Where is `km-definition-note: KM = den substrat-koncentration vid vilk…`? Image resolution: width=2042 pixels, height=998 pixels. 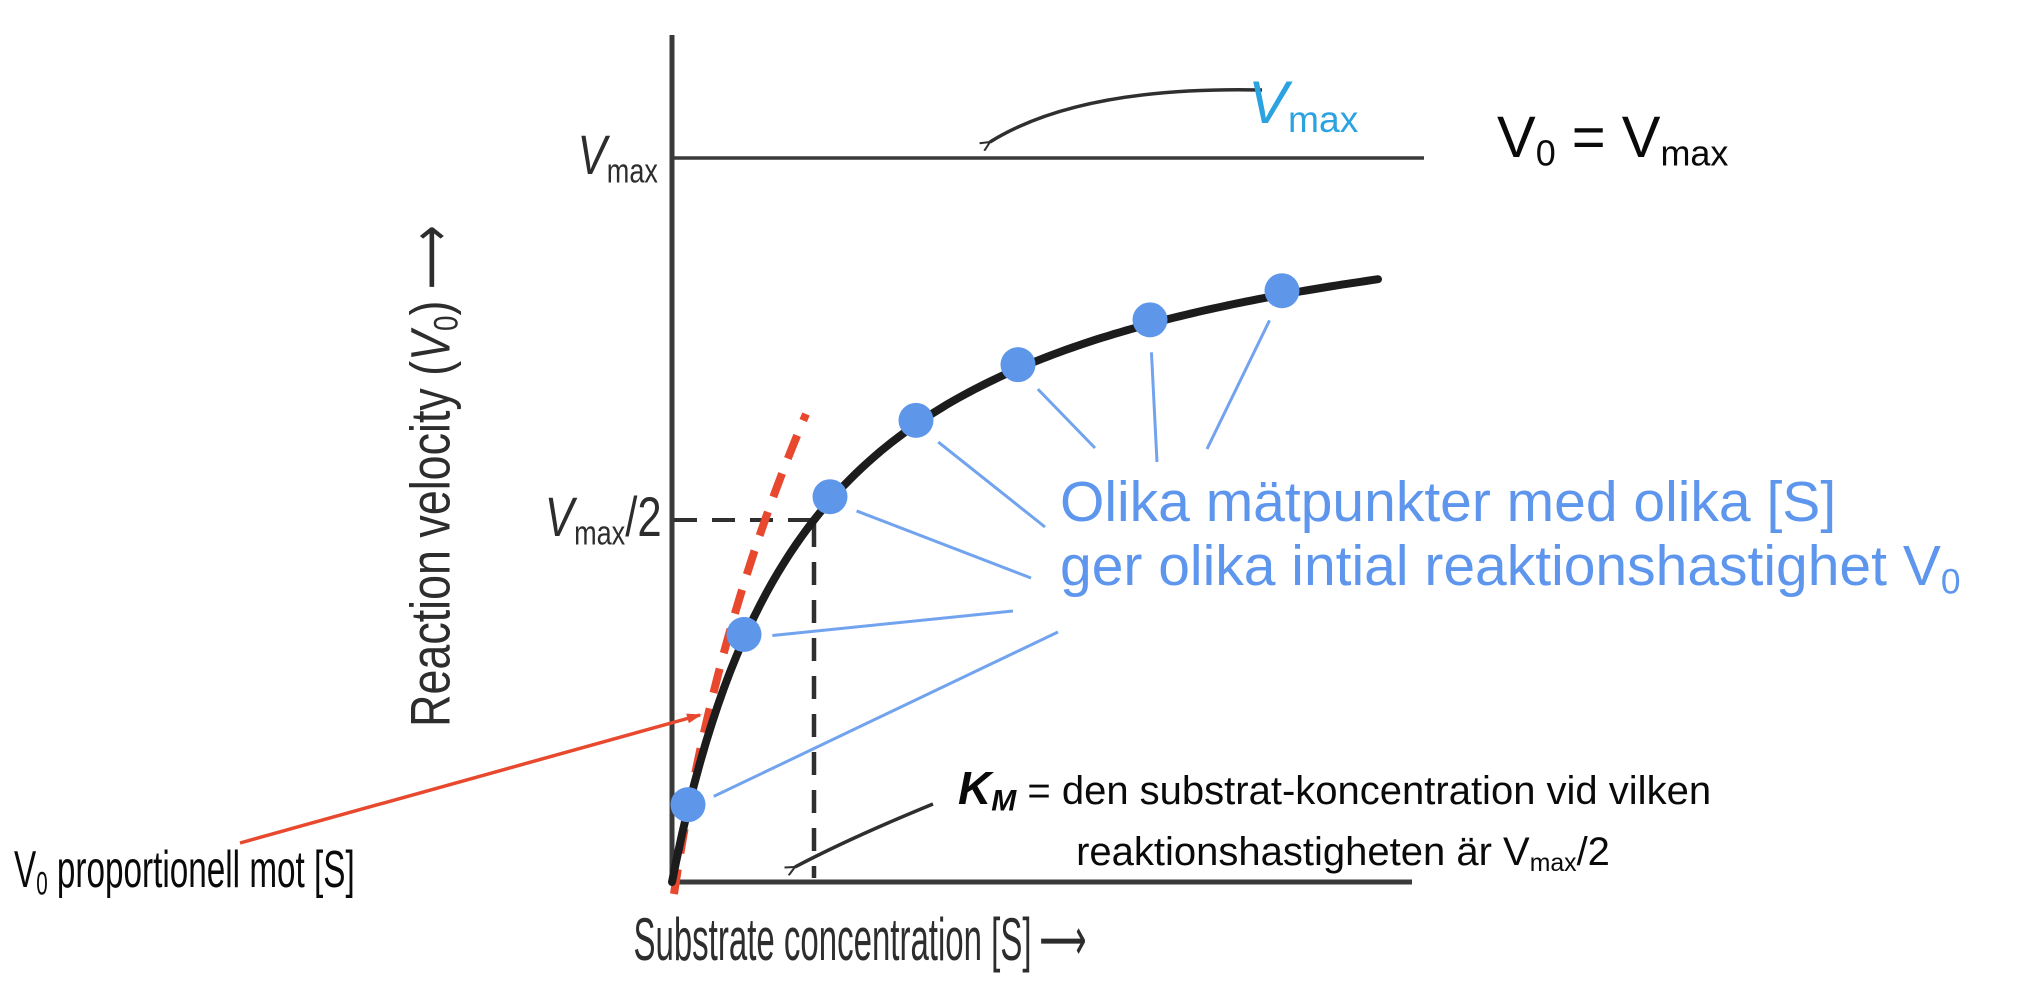
km-definition-note: KM = den substrat-koncentration vid vilk… is located at coordinates (1343, 826).